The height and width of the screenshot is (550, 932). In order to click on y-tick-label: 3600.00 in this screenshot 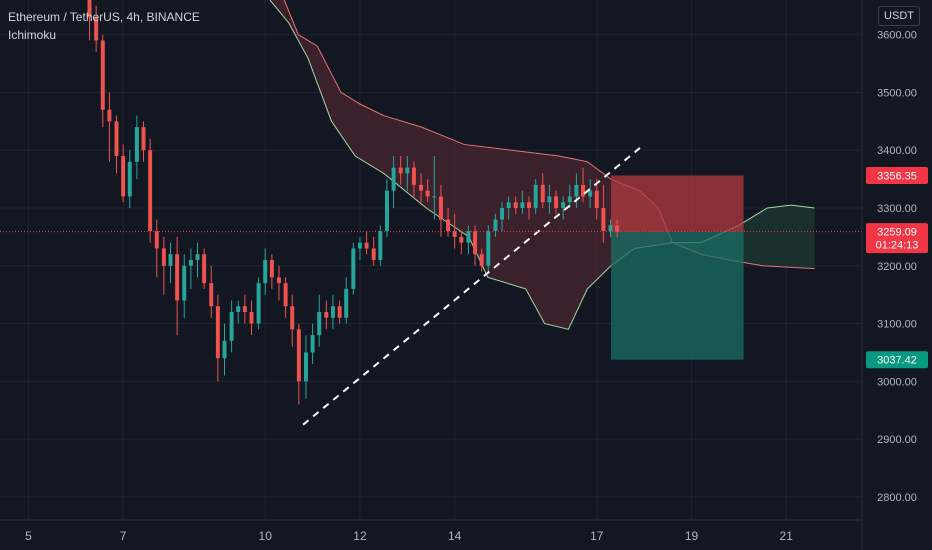, I will do `click(897, 36)`.